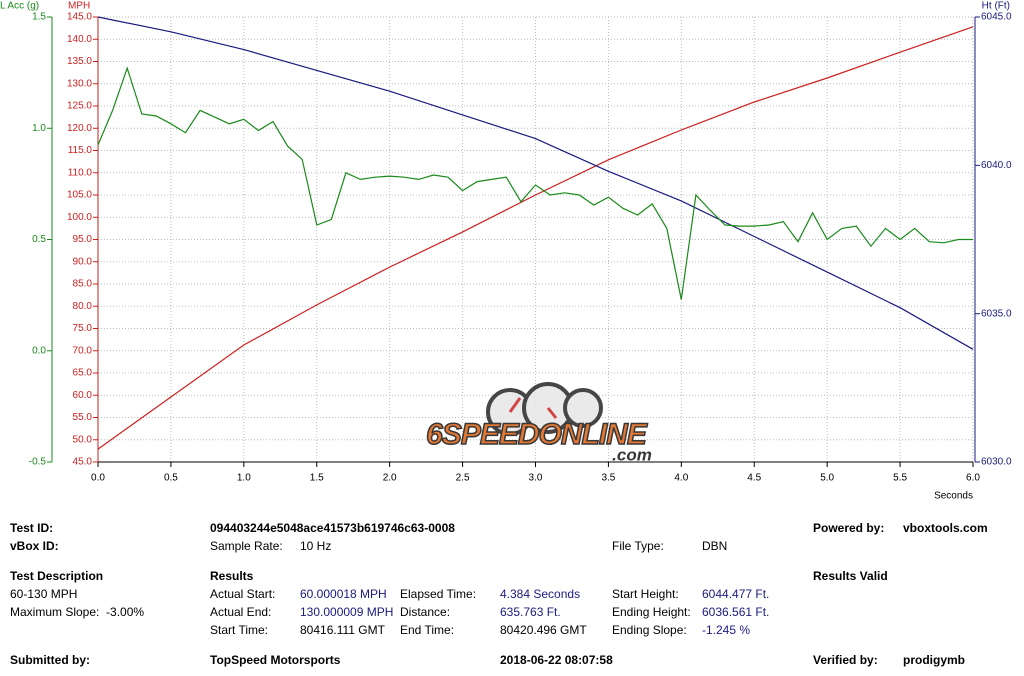  I want to click on value: TopSpeed Motorsports, so click(275, 660).